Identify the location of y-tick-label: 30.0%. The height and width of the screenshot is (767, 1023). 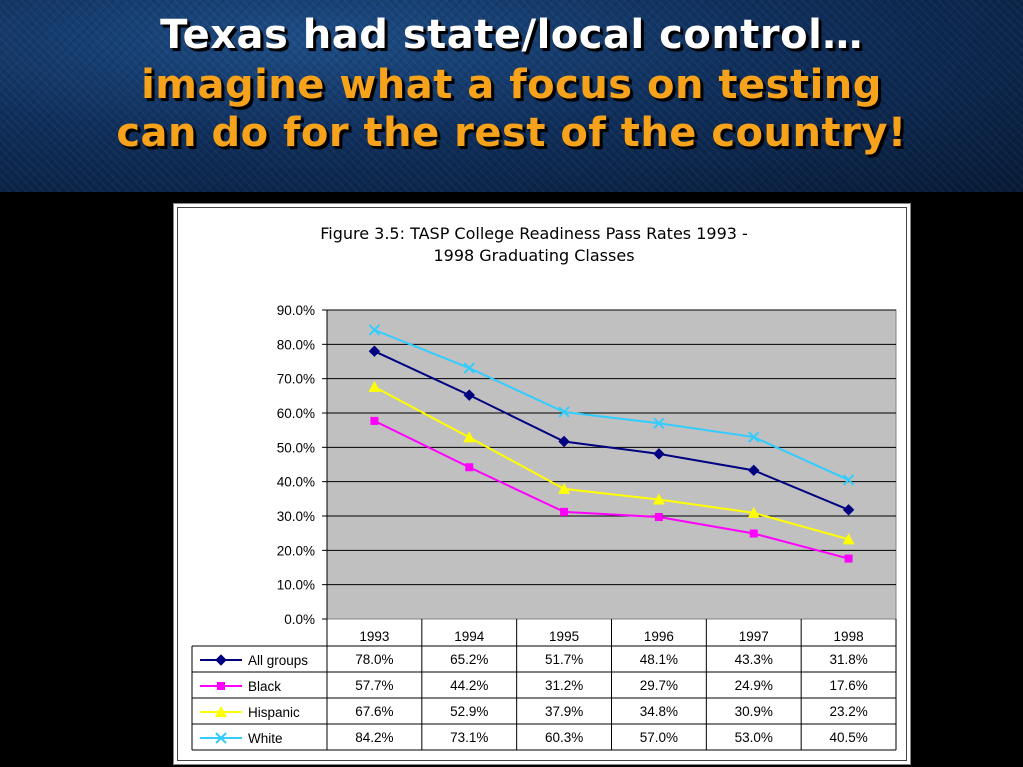
(296, 516).